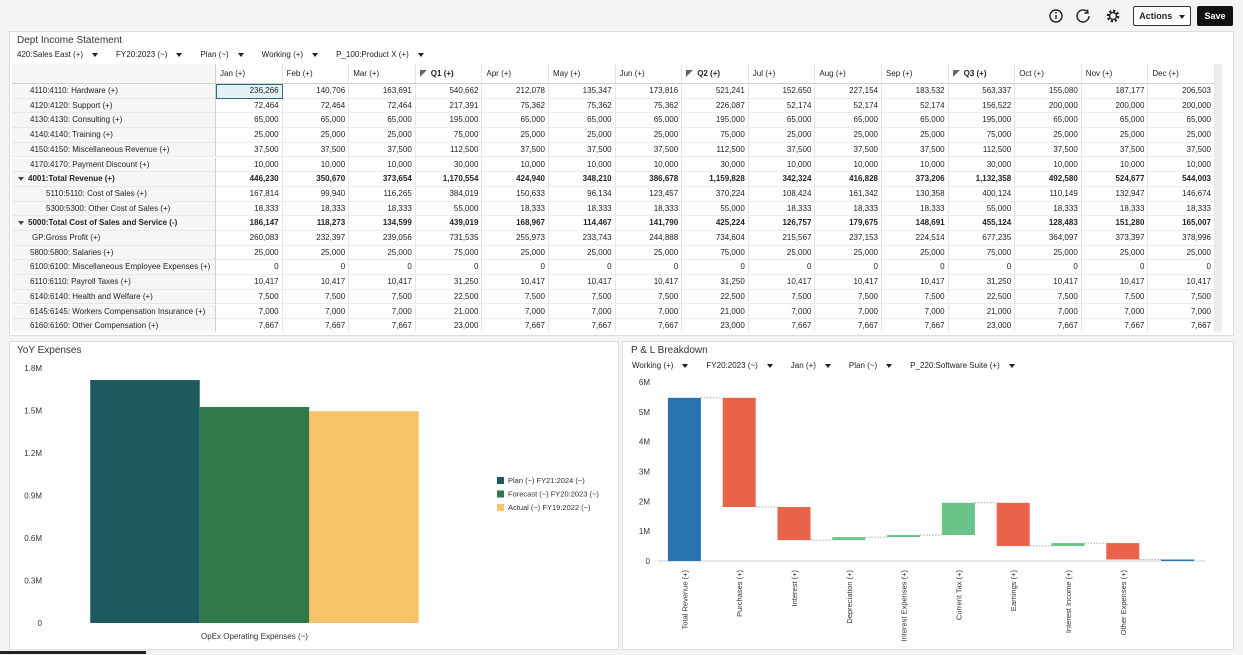 This screenshot has height=655, width=1243. Describe the element at coordinates (449, 179) in the screenshot. I see `cell: 1,170,554` at that location.